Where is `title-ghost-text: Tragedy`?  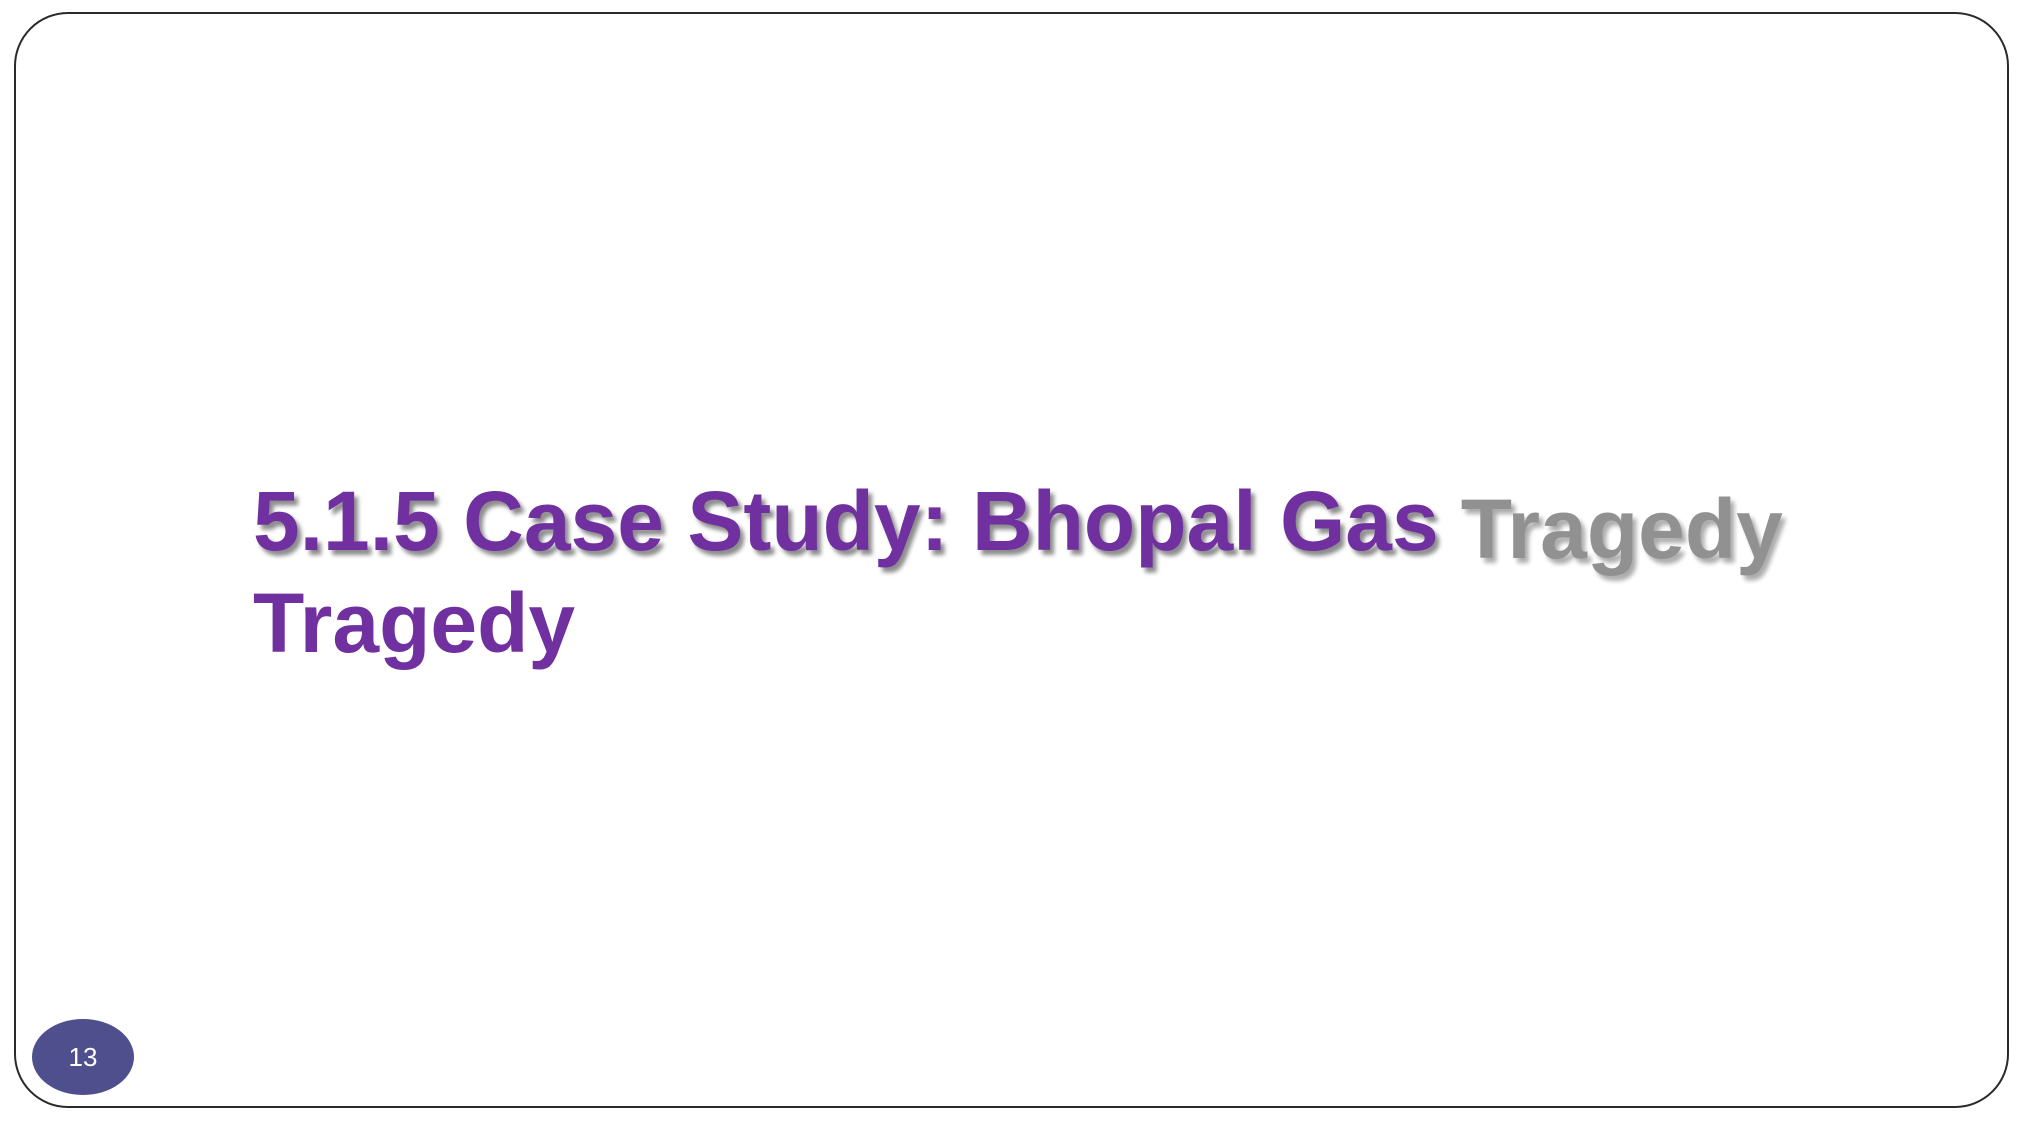
title-ghost-text: Tragedy is located at coordinates (1621, 529).